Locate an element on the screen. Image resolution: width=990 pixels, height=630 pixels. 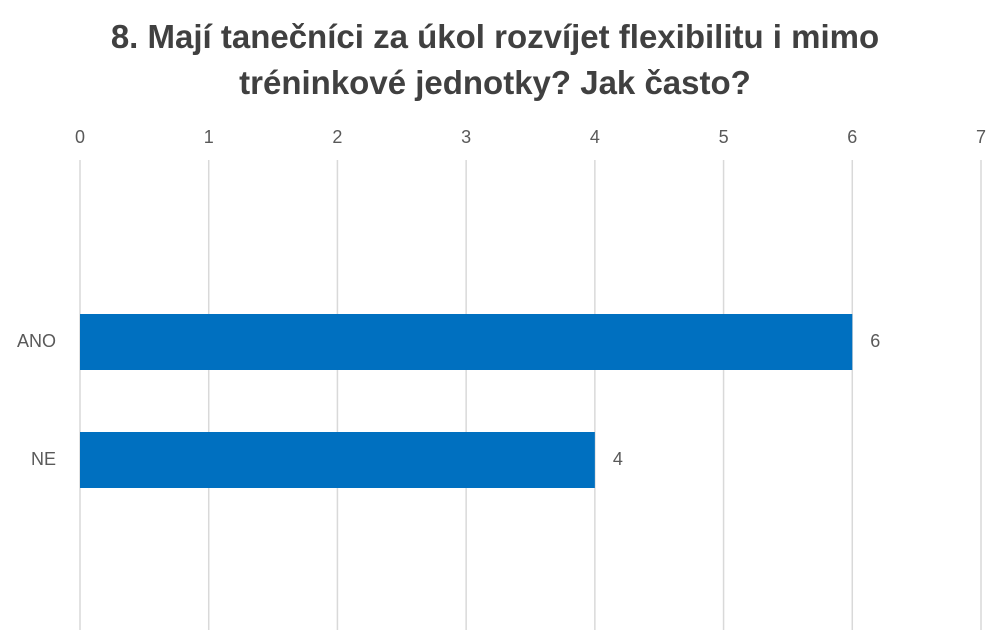
x-tick-label: 3 is located at coordinates (466, 137).